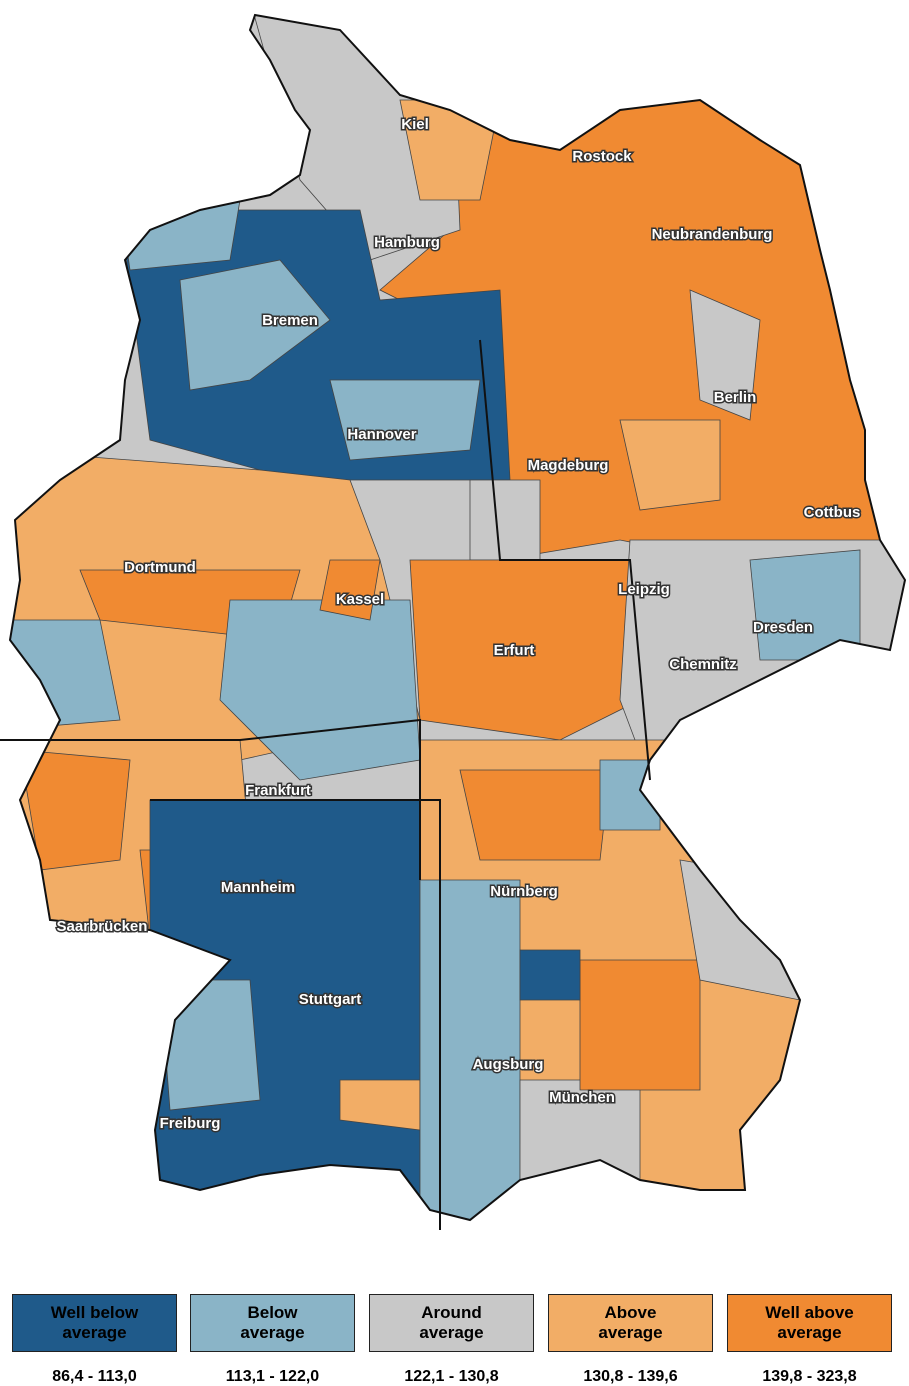 The width and height of the screenshot is (909, 1386). What do you see at coordinates (102, 926) in the screenshot?
I see `city-label: Saarbrücken` at bounding box center [102, 926].